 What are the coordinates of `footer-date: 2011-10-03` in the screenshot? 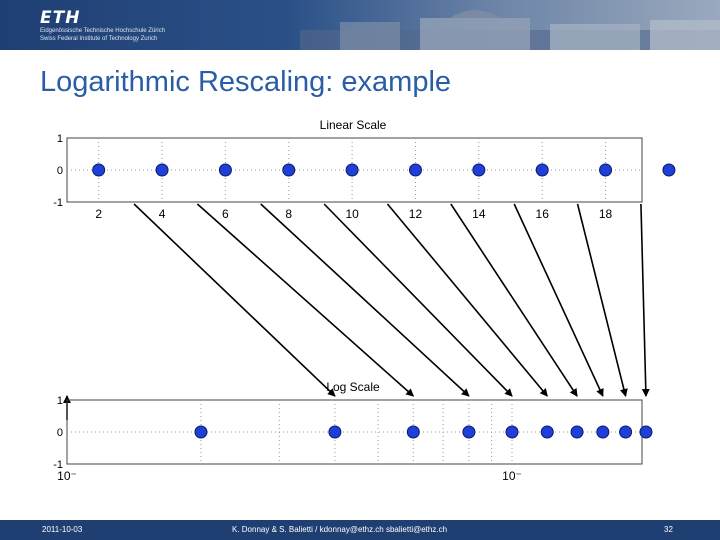 It's located at (62, 529).